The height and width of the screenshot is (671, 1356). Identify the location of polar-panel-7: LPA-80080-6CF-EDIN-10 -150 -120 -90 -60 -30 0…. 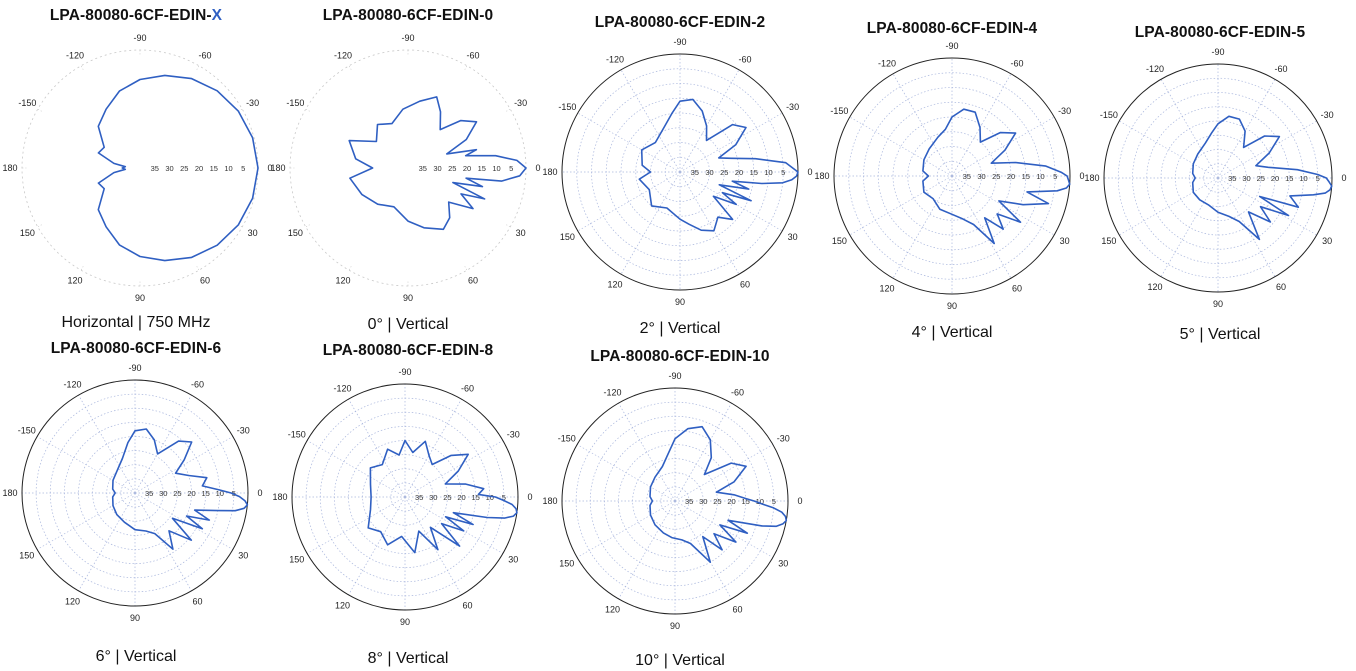
(679, 503).